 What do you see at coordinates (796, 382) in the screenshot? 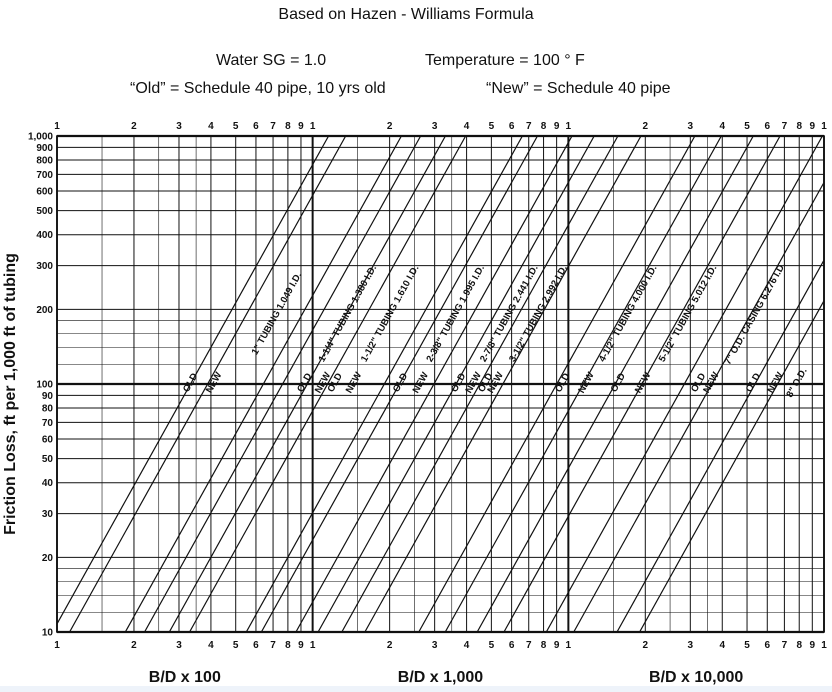
I see `series-label: 8" O.D.` at bounding box center [796, 382].